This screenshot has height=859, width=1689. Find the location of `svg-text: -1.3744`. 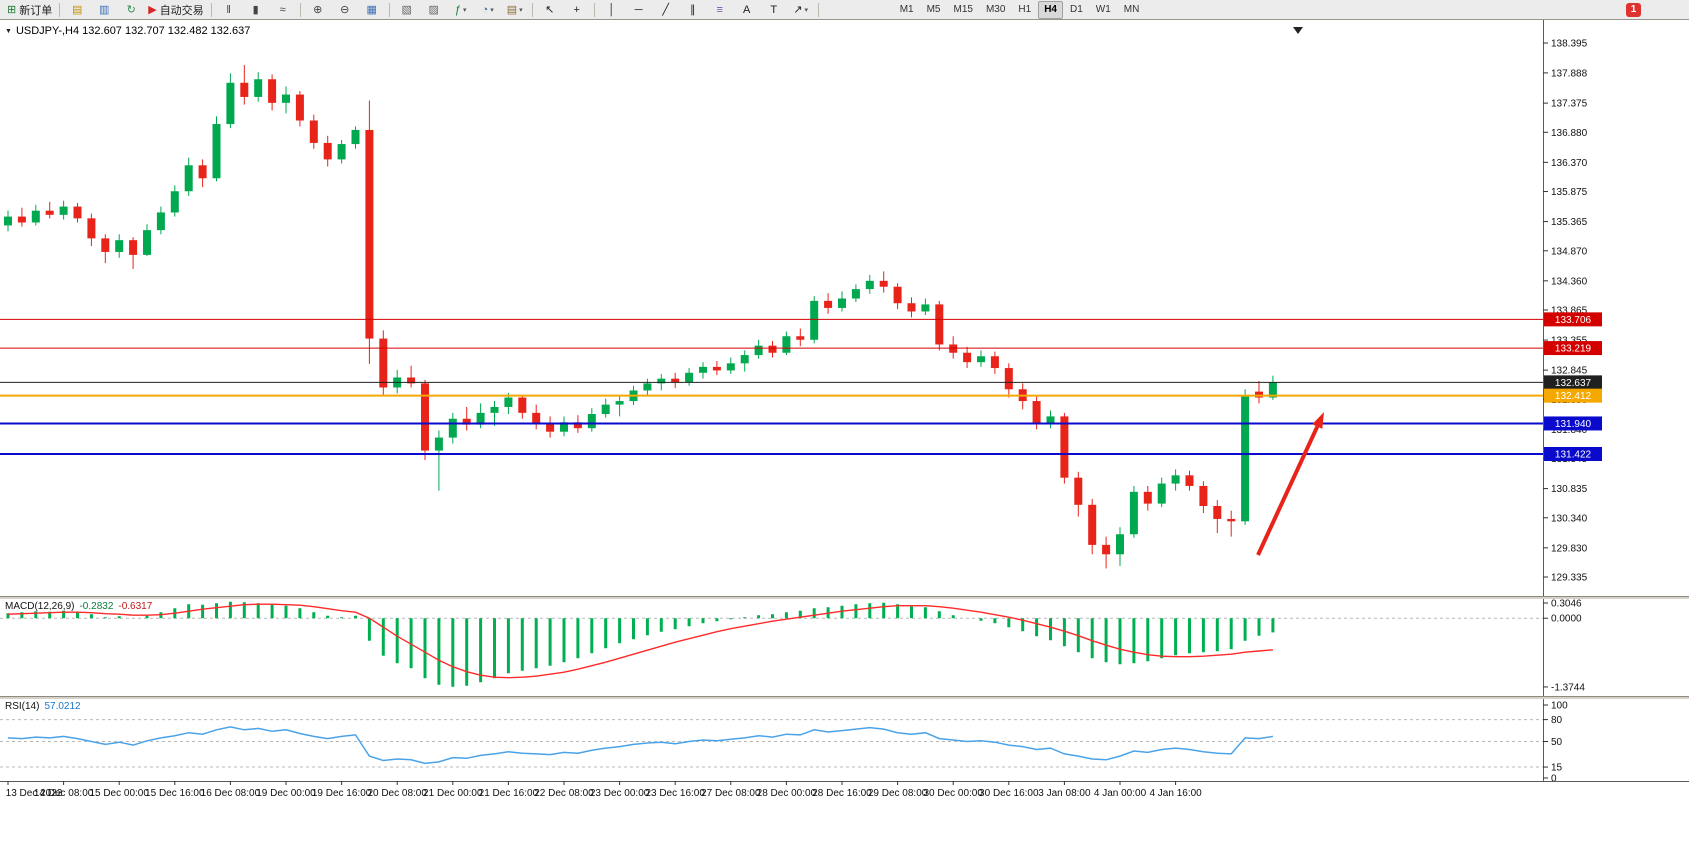

svg-text: -1.3744 is located at coordinates (1568, 687).